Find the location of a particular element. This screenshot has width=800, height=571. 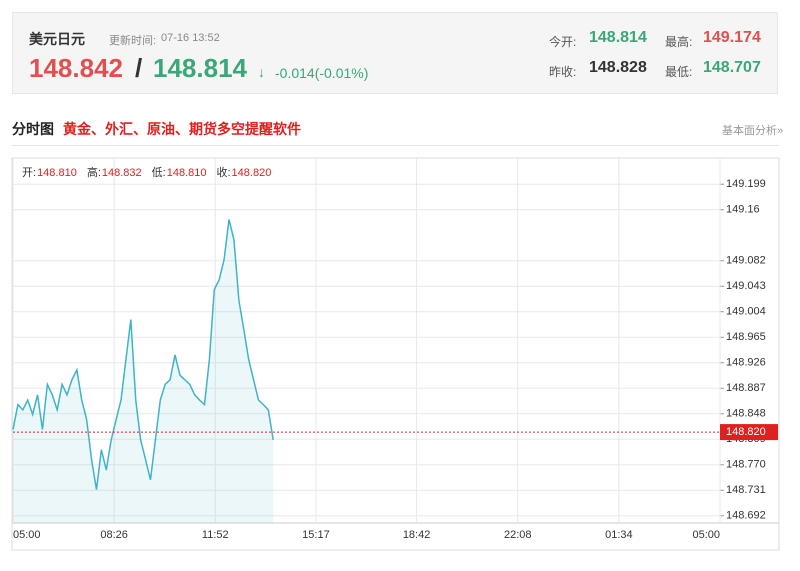

open-label: 今开: is located at coordinates (563, 42).